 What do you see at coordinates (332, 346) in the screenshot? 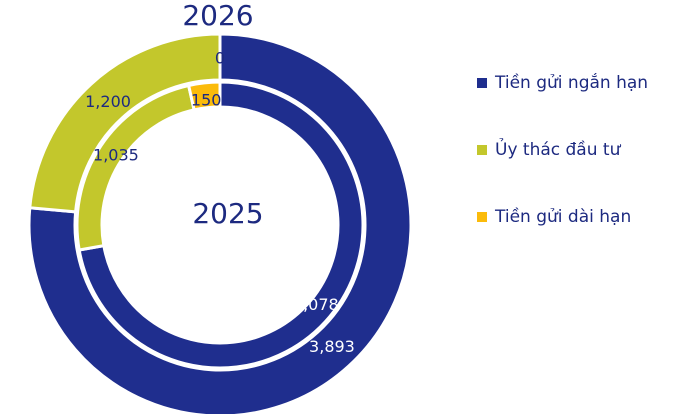
I see `data-label: 3,893` at bounding box center [332, 346].